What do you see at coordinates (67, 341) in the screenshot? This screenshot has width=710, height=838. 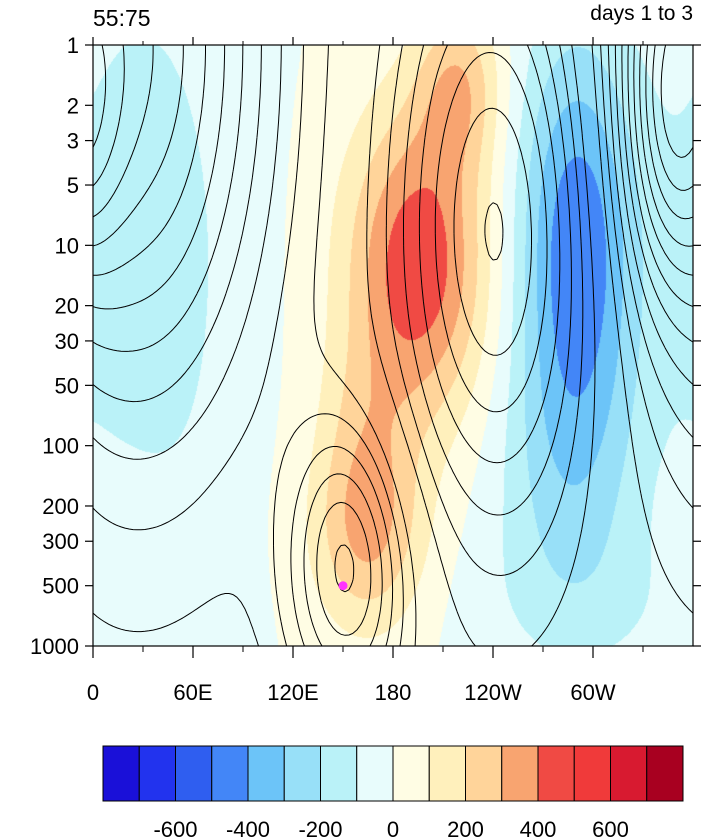 I see `y-tick-label: 30` at bounding box center [67, 341].